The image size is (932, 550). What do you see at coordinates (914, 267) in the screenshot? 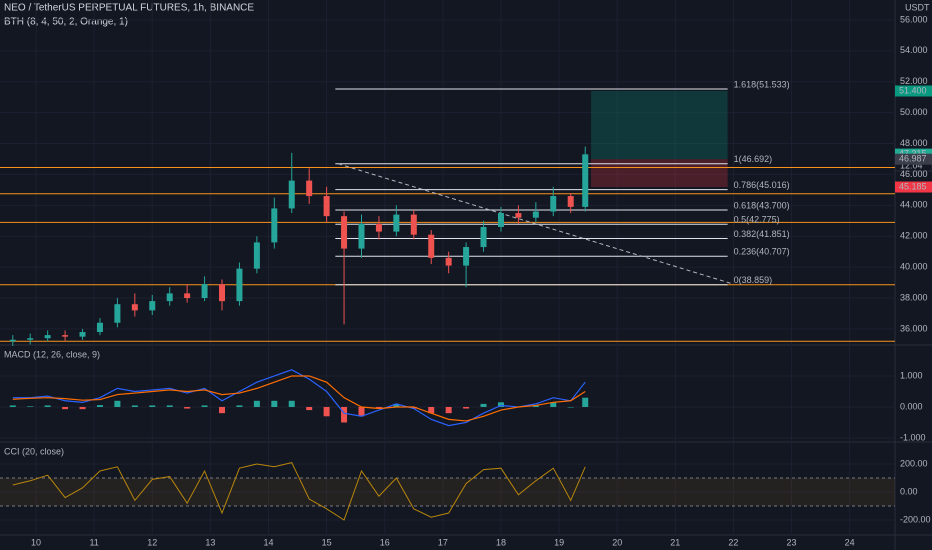
I see `y-tick-label: 40.000` at bounding box center [914, 267].